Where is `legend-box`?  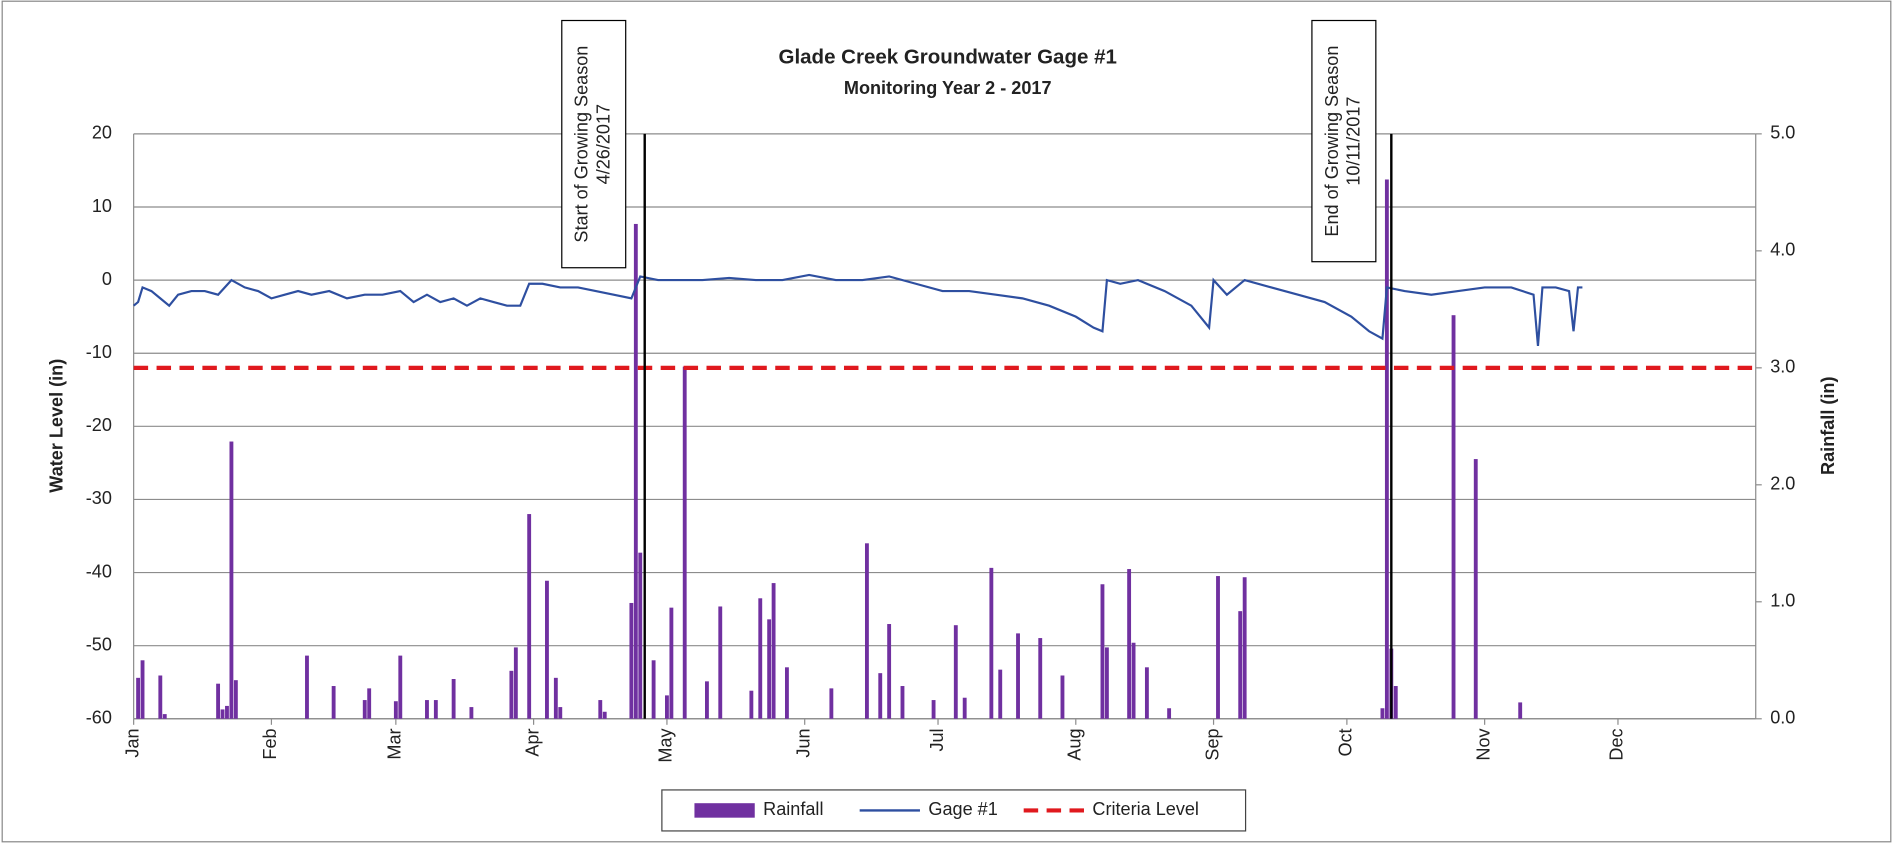 legend-box is located at coordinates (954, 810).